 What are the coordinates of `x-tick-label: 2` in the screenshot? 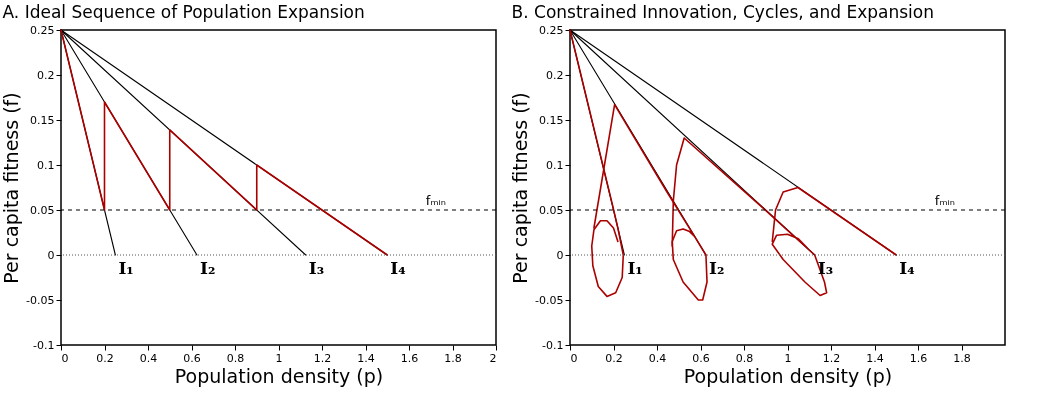 It's located at (493, 358).